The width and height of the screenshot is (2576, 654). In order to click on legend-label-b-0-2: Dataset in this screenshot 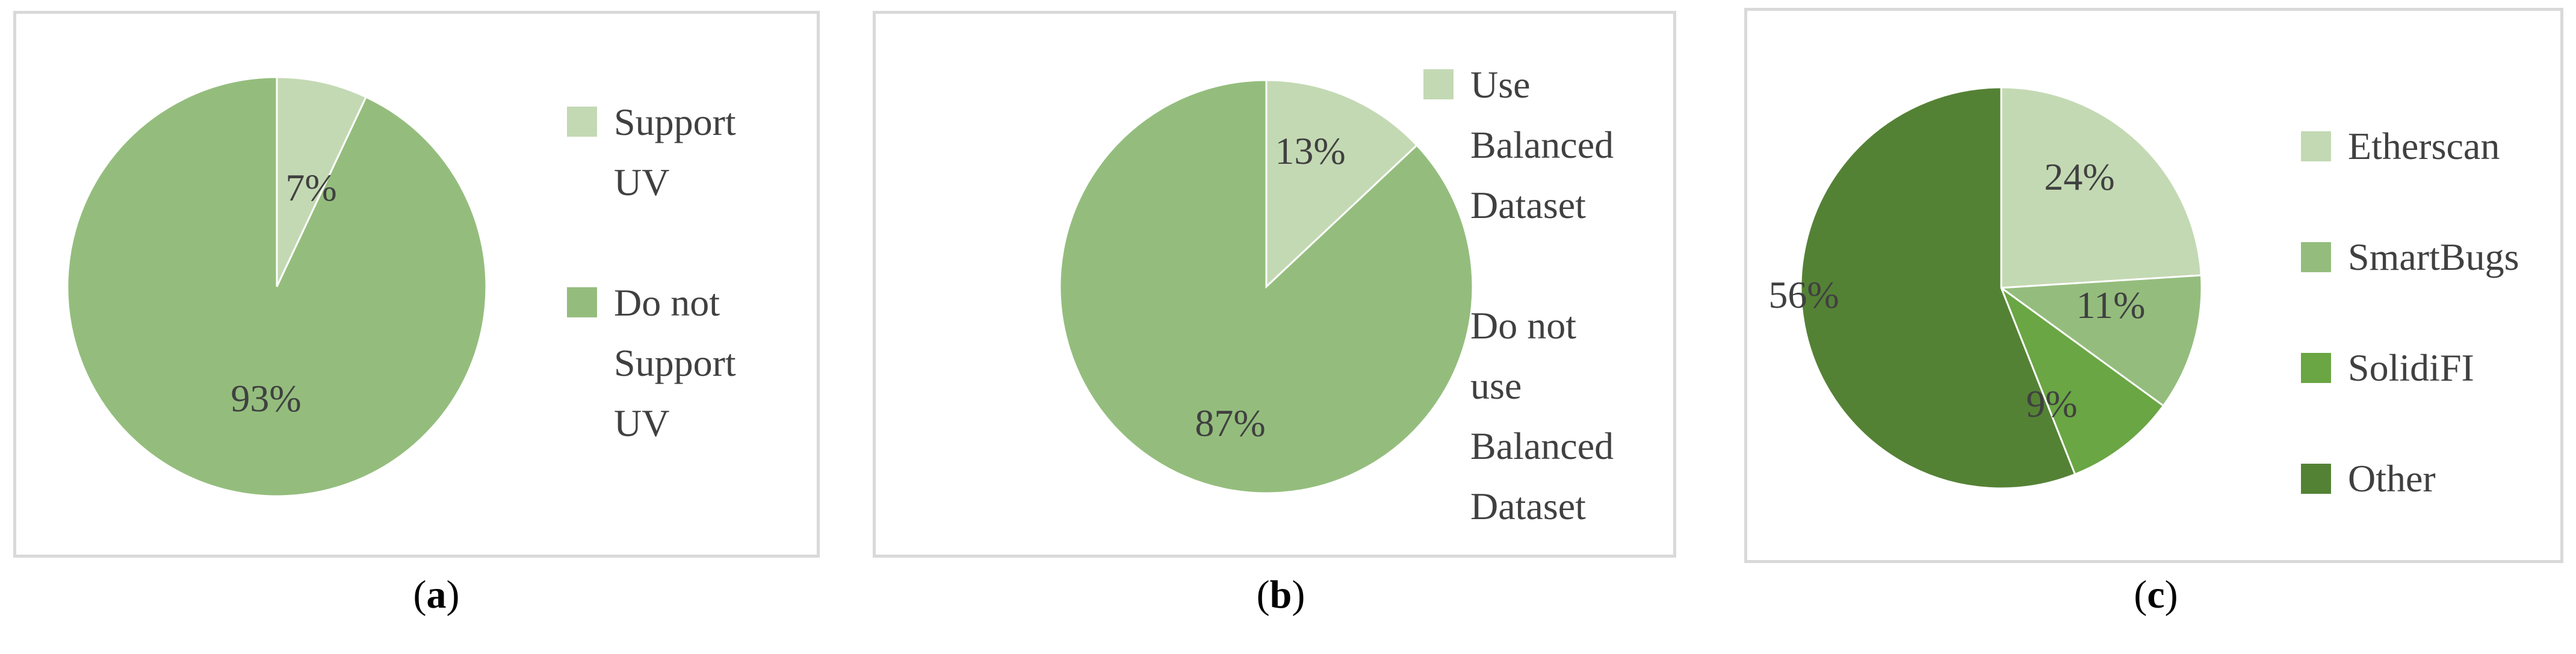, I will do `click(1528, 205)`.